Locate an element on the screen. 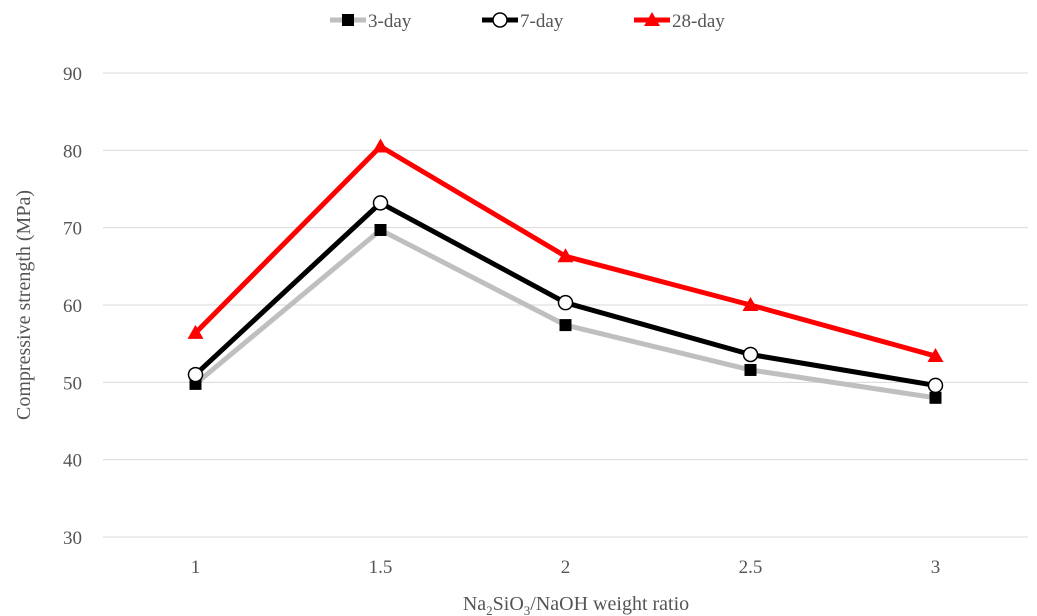  legend-item: 28-day is located at coordinates (679, 21).